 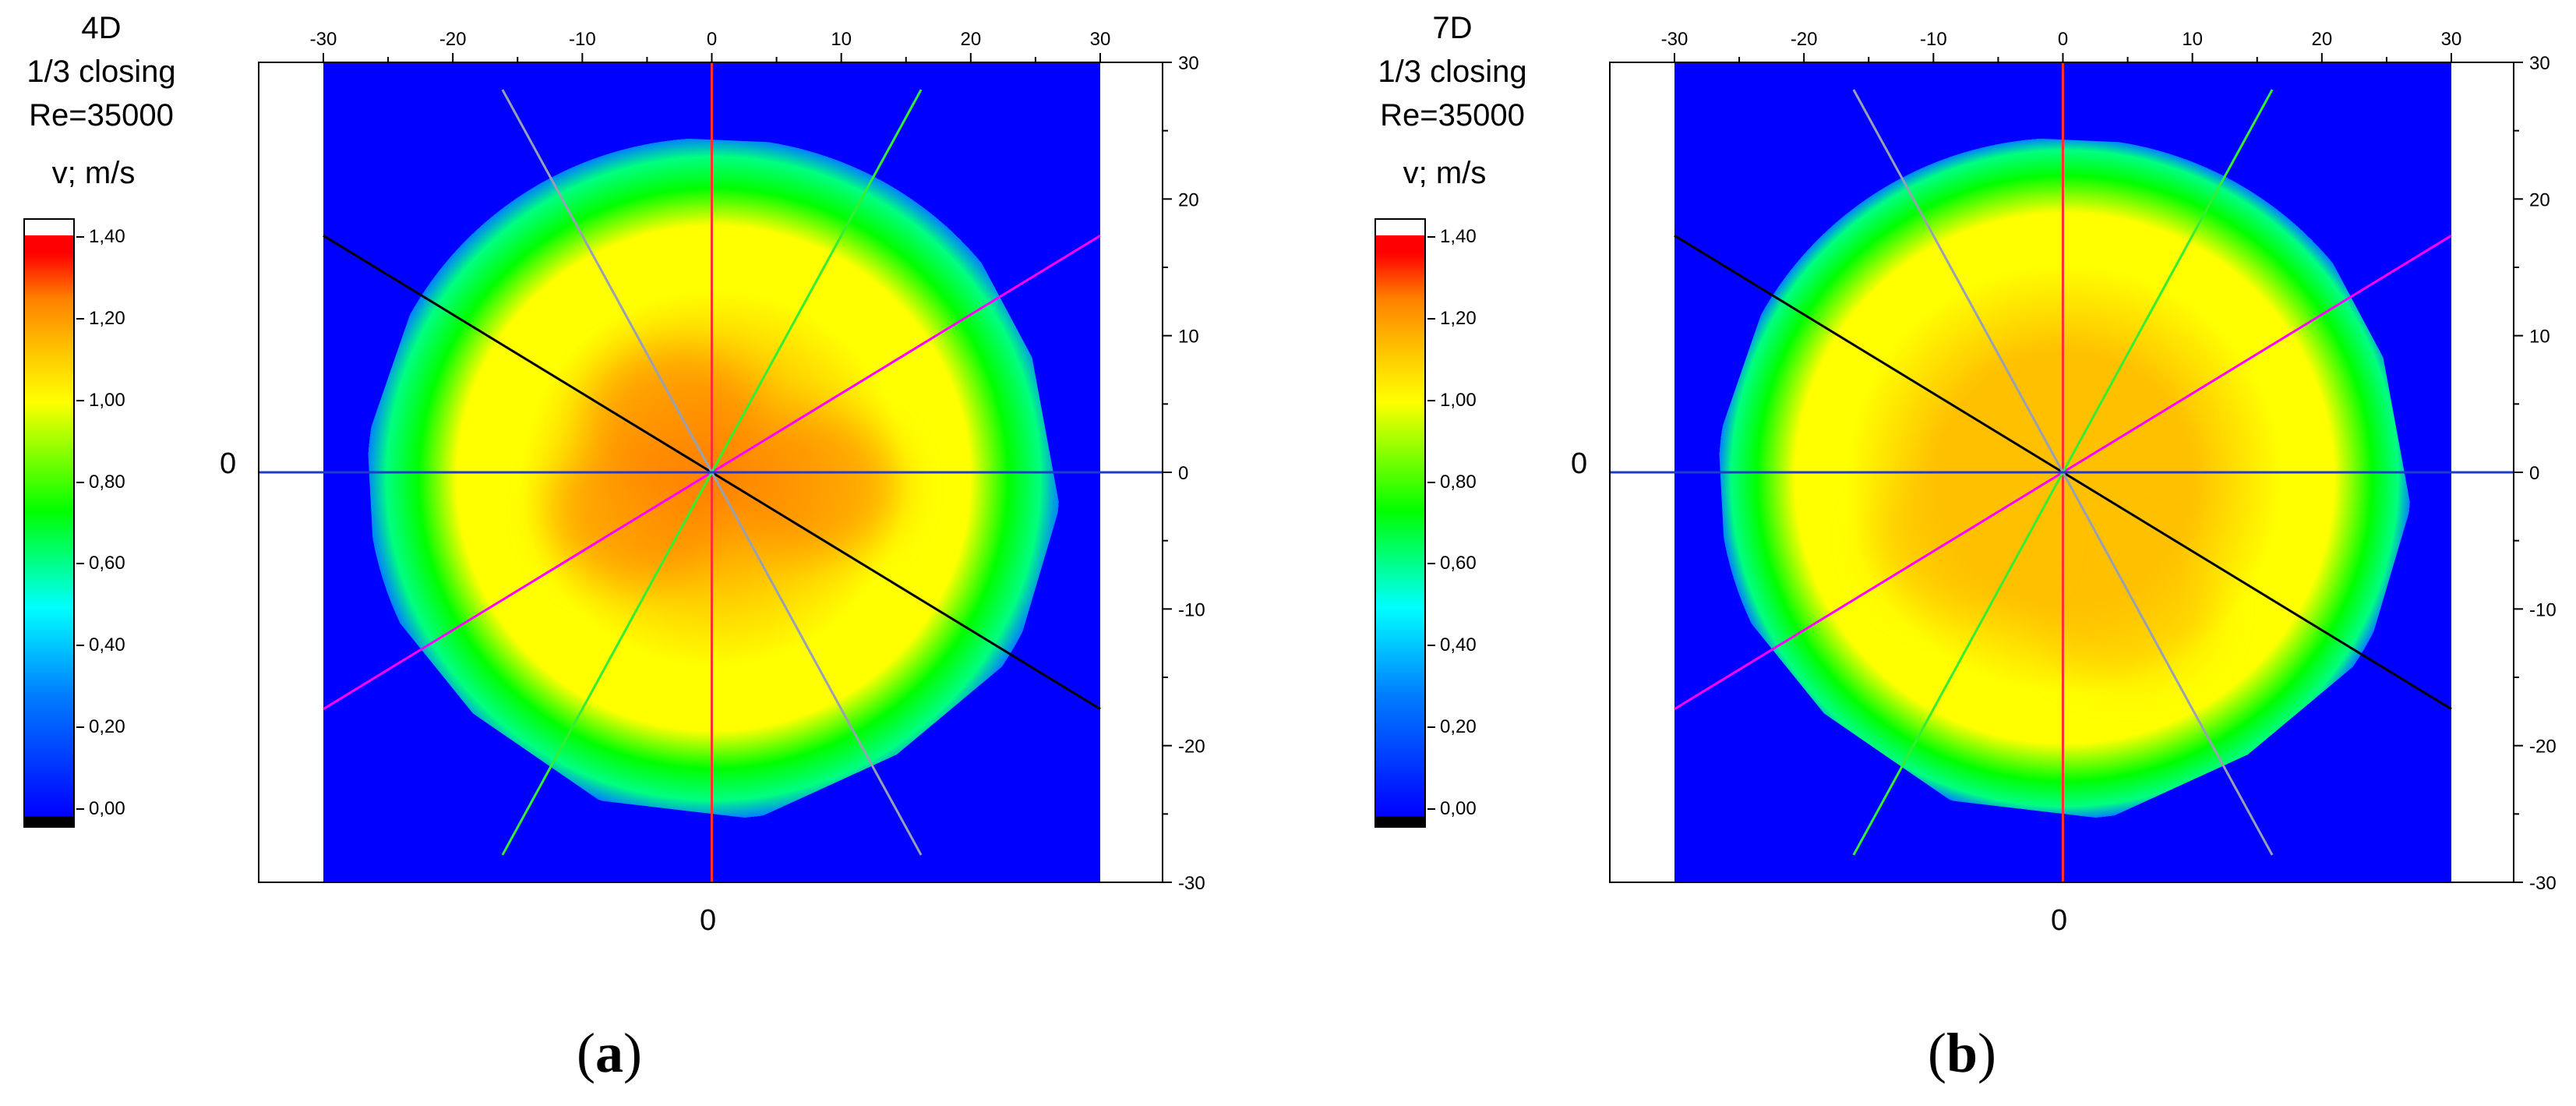 I want to click on subfigure-label: (b), so click(x=1962, y=1053).